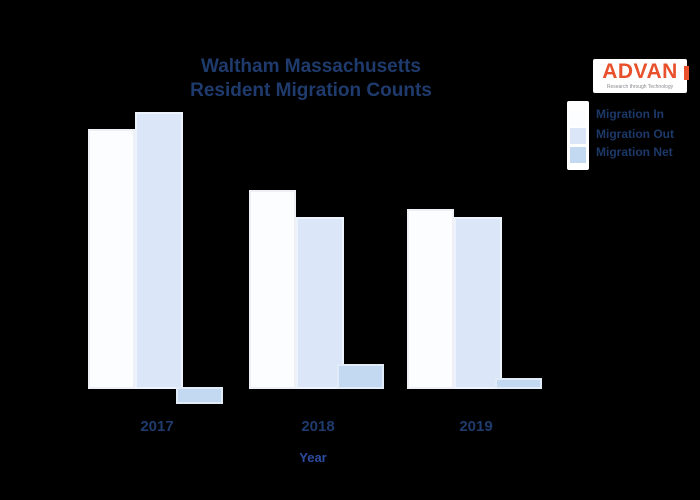 This screenshot has width=700, height=500. I want to click on bar-migration-out-2019, so click(478, 303).